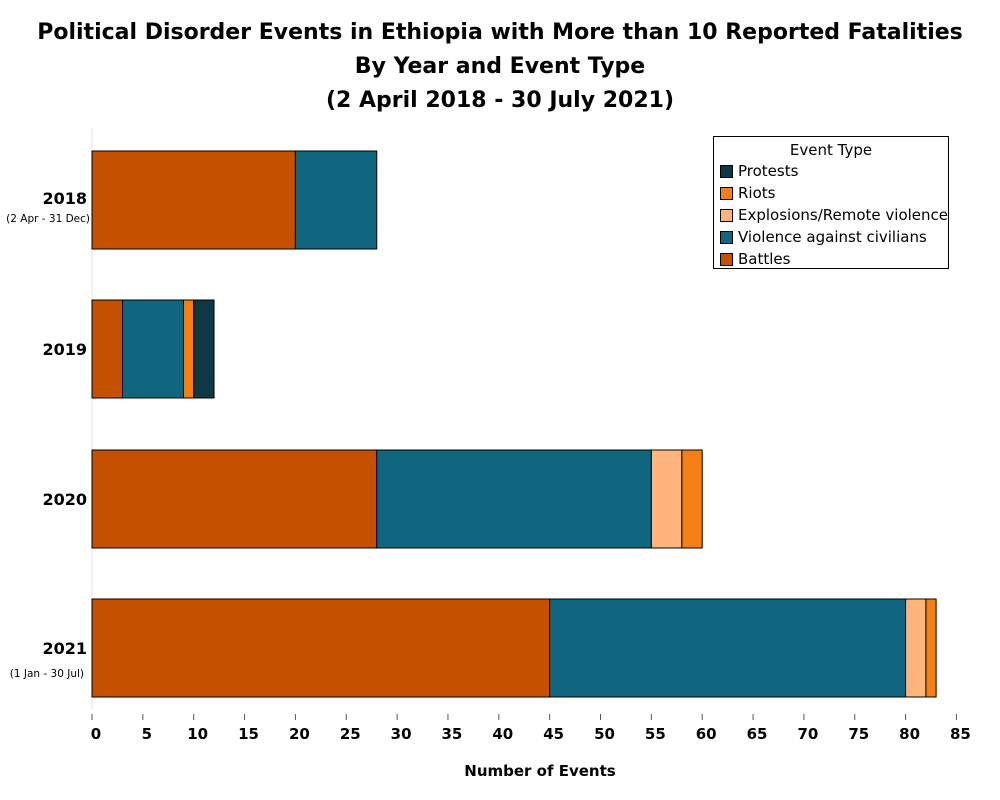  I want to click on category-label-2018: 2018, so click(64, 198).